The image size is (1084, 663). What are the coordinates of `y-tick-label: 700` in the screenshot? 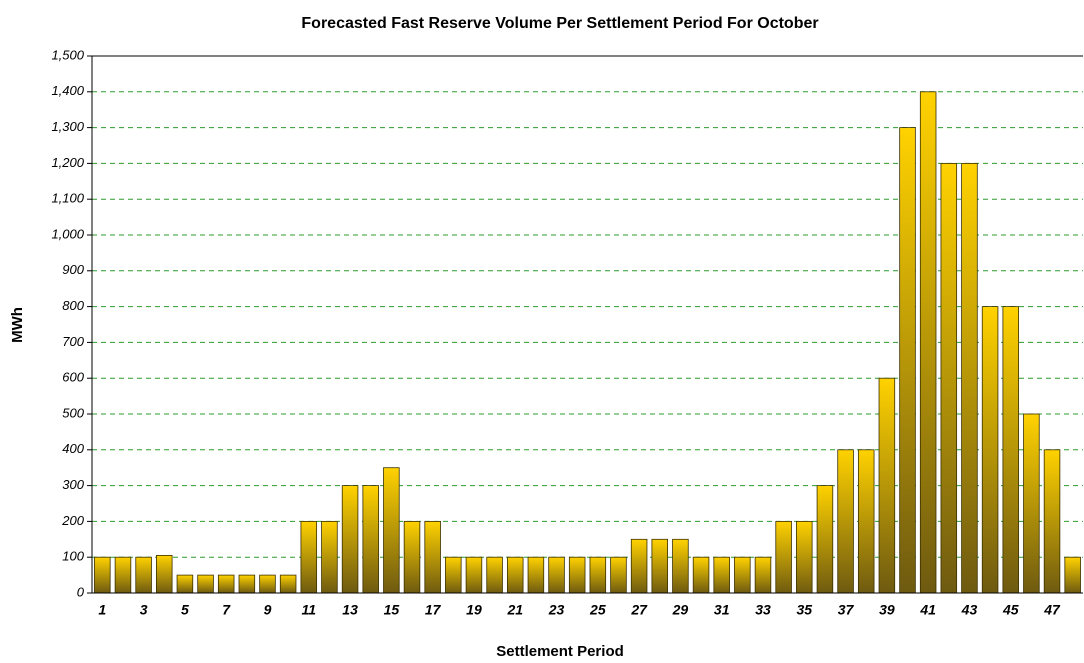 It's located at (73, 341).